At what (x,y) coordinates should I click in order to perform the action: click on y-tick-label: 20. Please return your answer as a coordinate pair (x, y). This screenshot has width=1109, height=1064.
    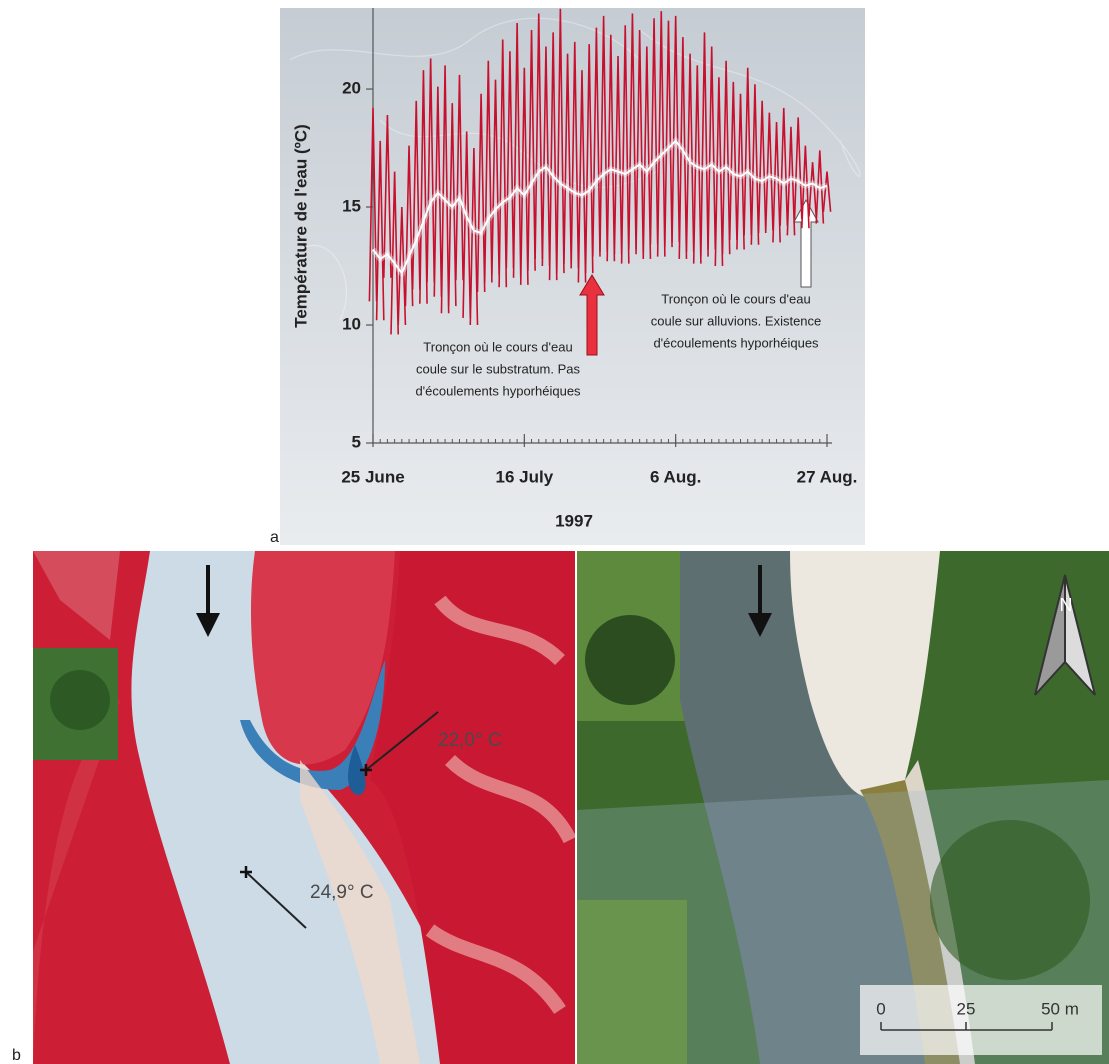
    Looking at the image, I should click on (351, 88).